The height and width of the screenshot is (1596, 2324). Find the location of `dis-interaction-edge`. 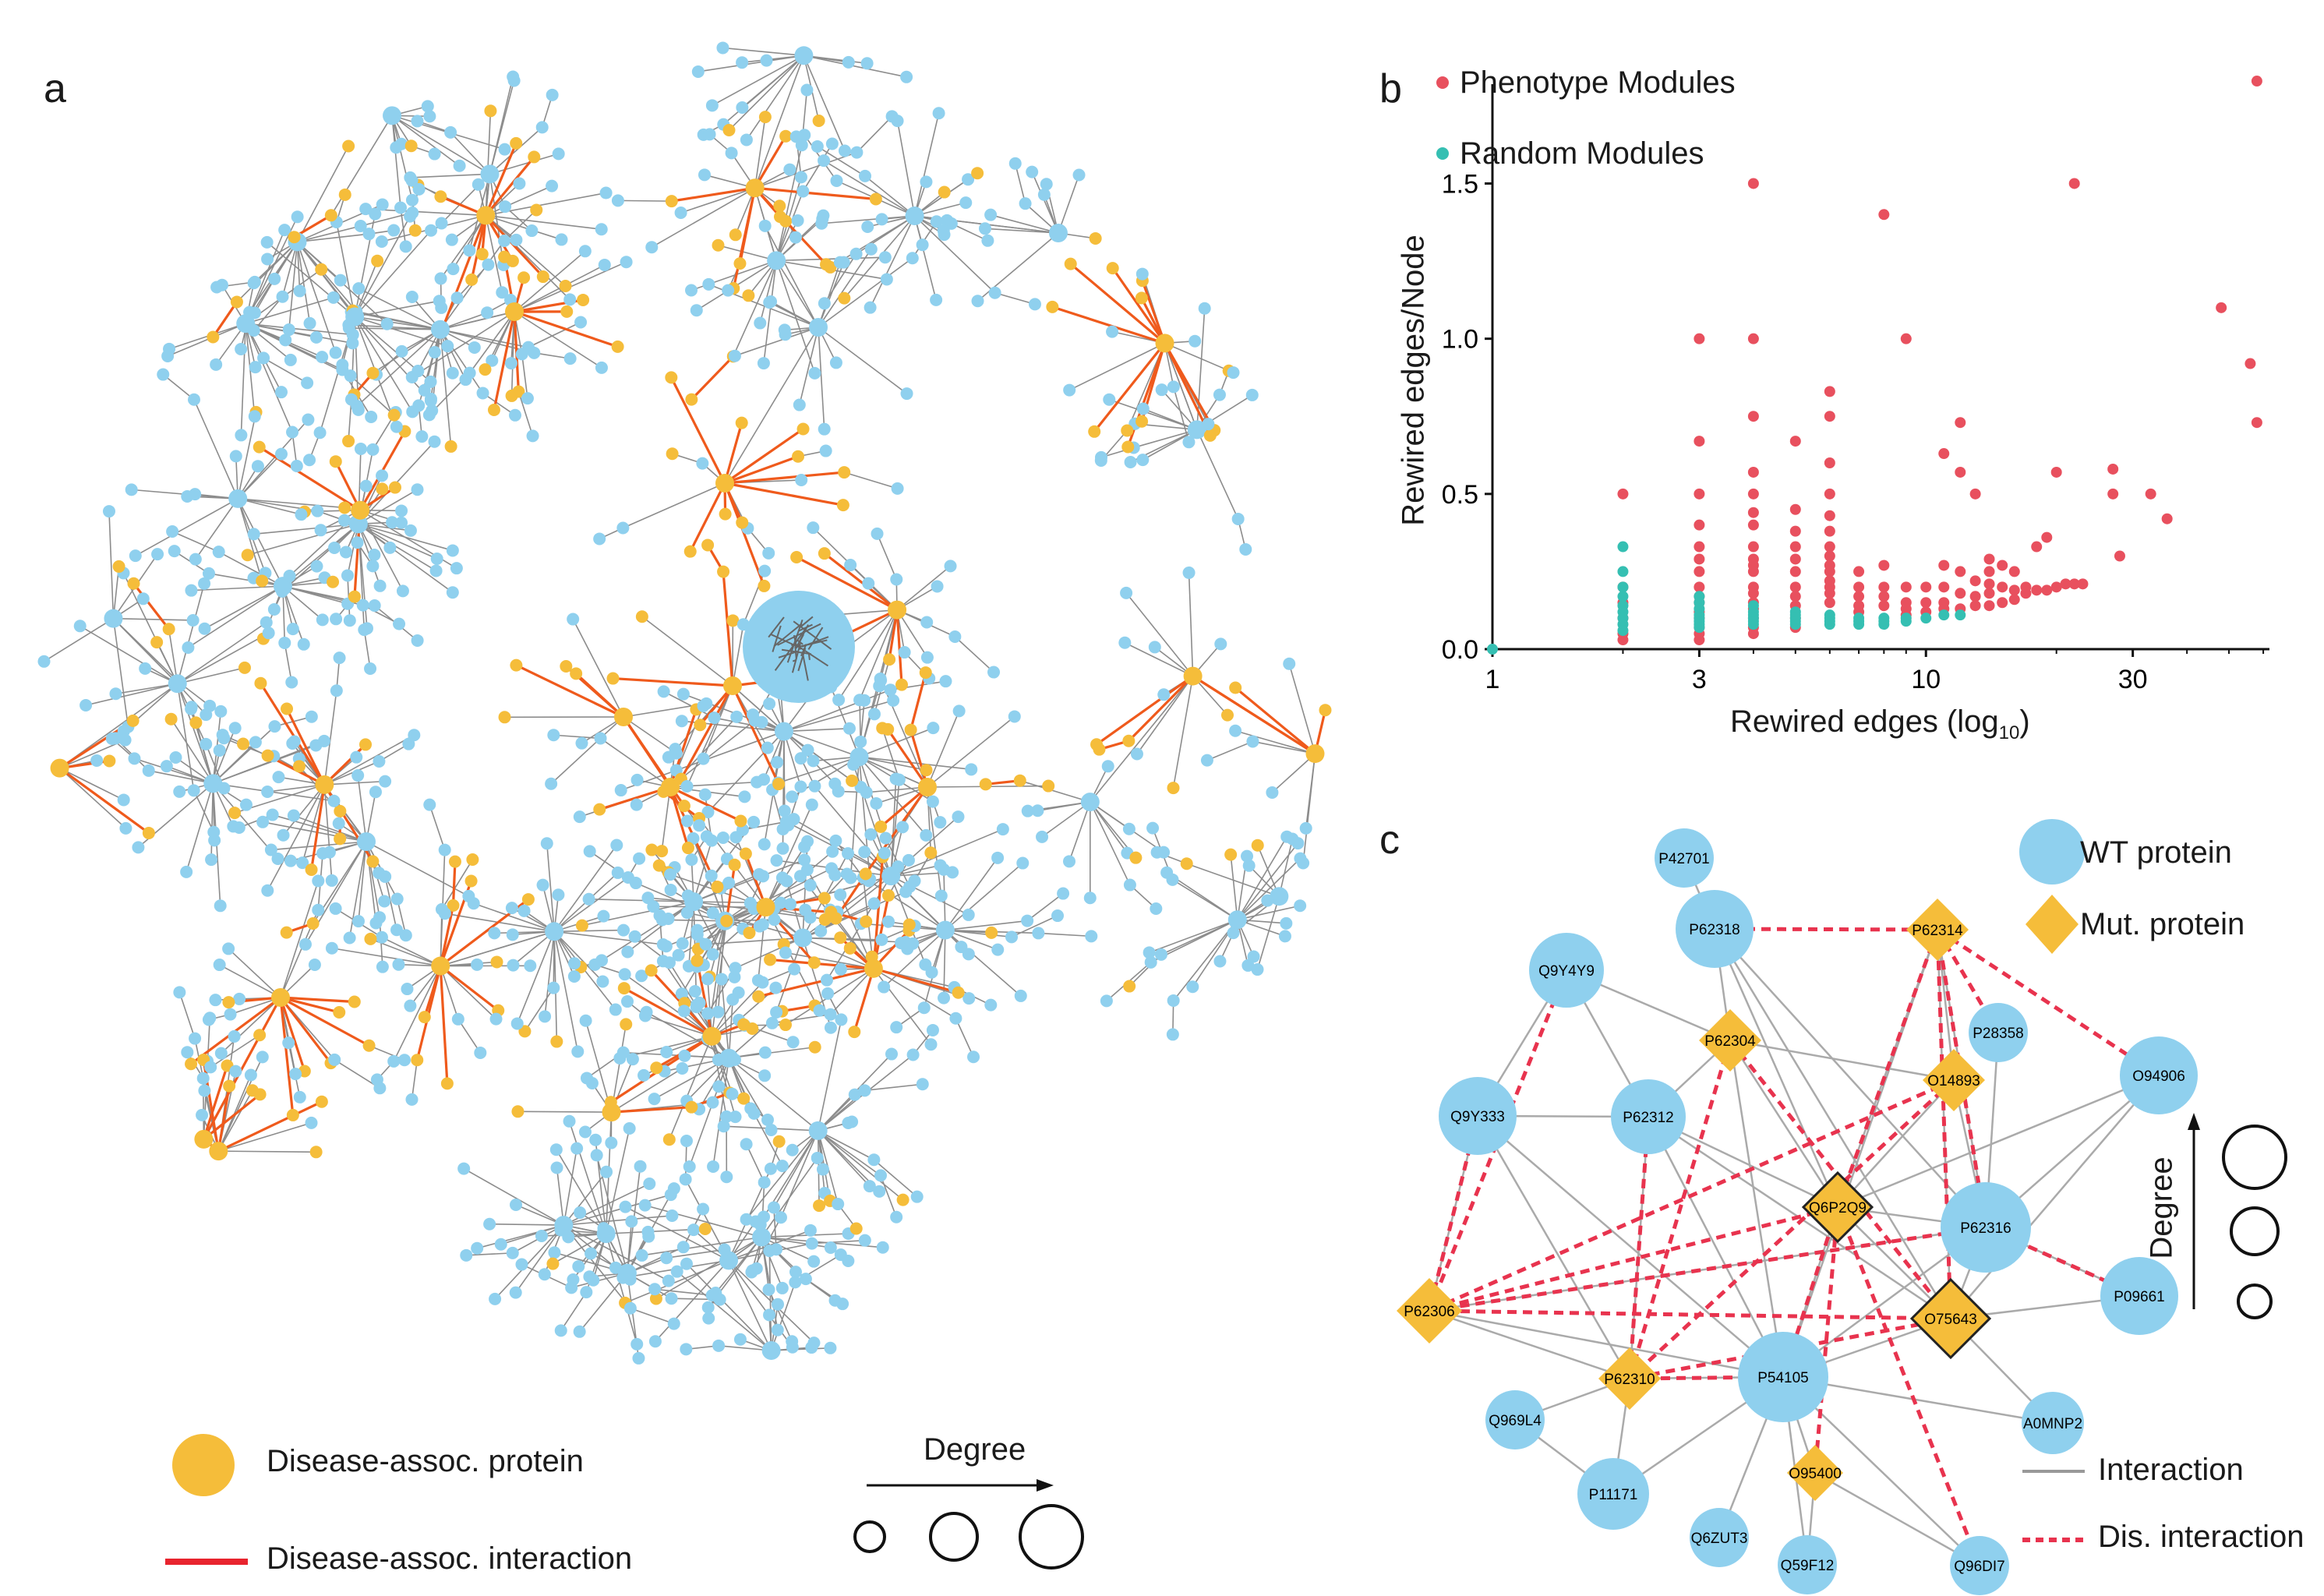

dis-interaction-edge is located at coordinates (1887, 1068).